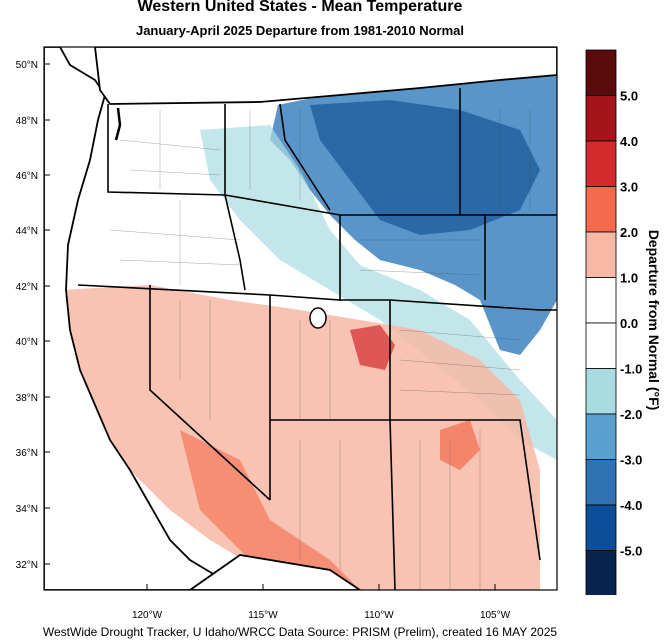  What do you see at coordinates (629, 323) in the screenshot?
I see `colorbar-tick-label: 0.0` at bounding box center [629, 323].